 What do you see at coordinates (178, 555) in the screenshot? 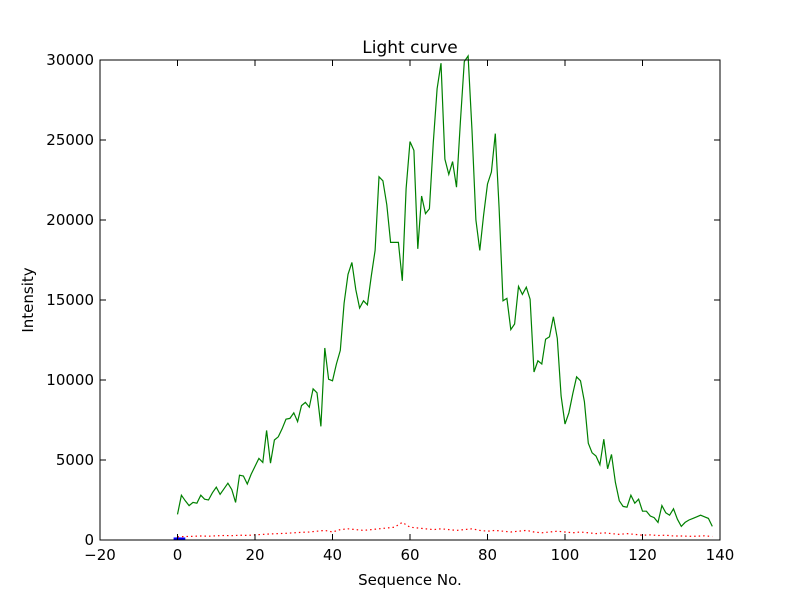
I see `x-tick-label: 0` at bounding box center [178, 555].